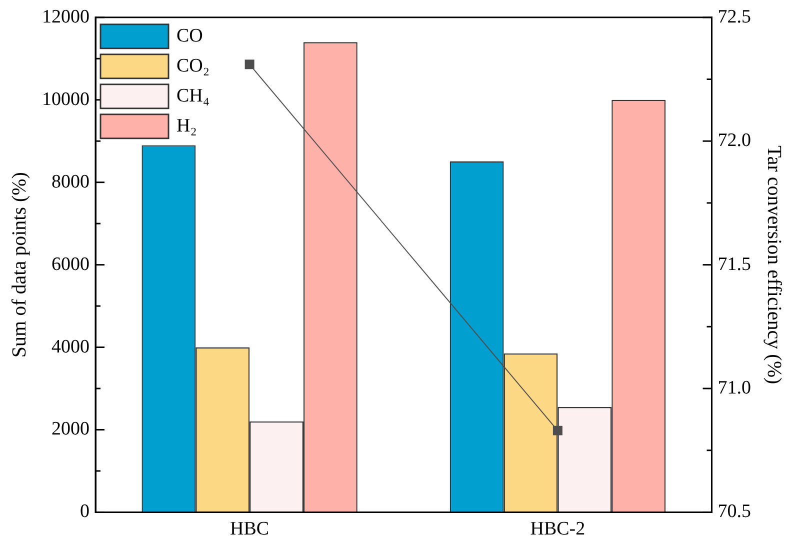 The image size is (799, 551). What do you see at coordinates (71, 264) in the screenshot?
I see `y-tick-label: 6000` at bounding box center [71, 264].